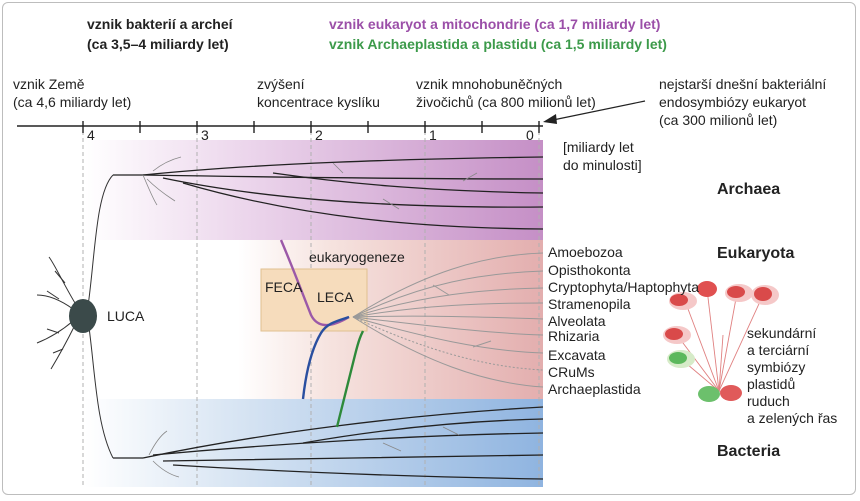  I want to click on domain-bacteria: Bacteria, so click(749, 451).